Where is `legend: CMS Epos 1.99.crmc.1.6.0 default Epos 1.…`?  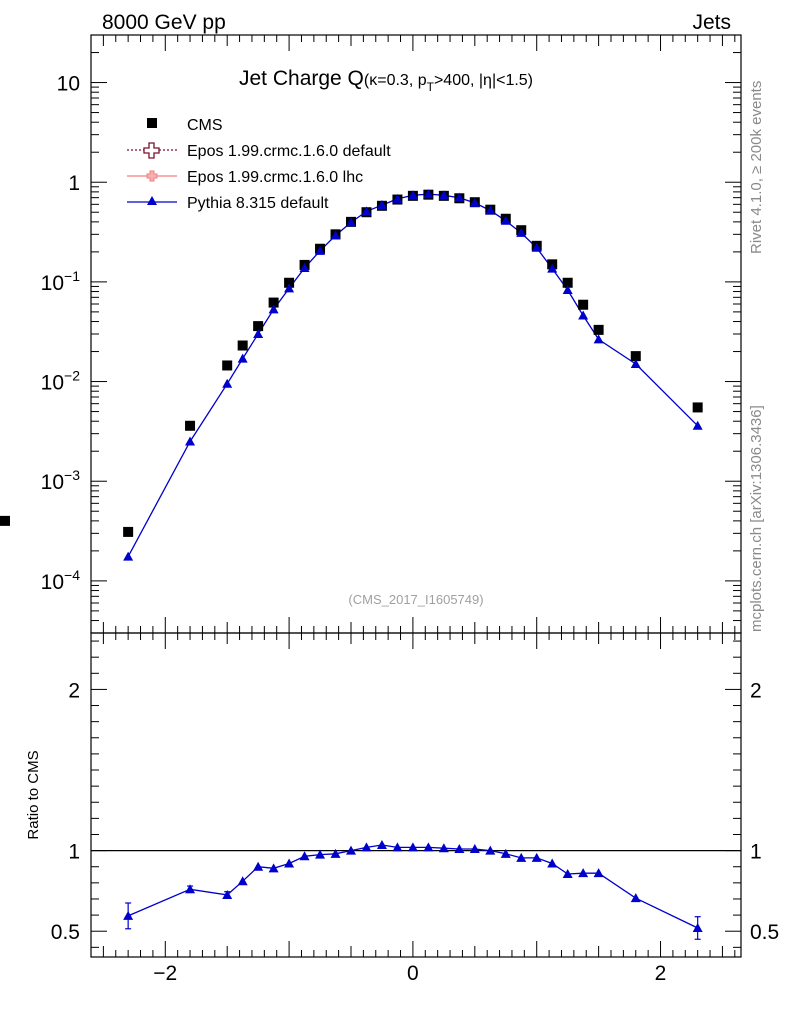
legend: CMS Epos 1.99.crmc.1.6.0 default Epos 1.… is located at coordinates (259, 164).